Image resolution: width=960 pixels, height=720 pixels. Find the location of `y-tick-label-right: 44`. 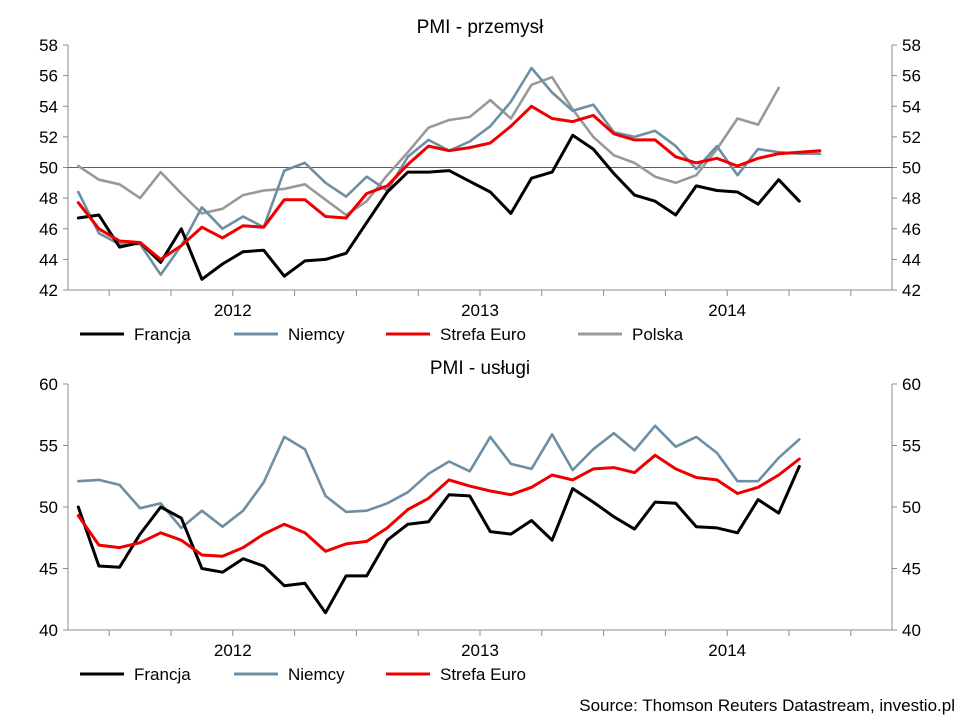

y-tick-label-right: 44 is located at coordinates (911, 259).